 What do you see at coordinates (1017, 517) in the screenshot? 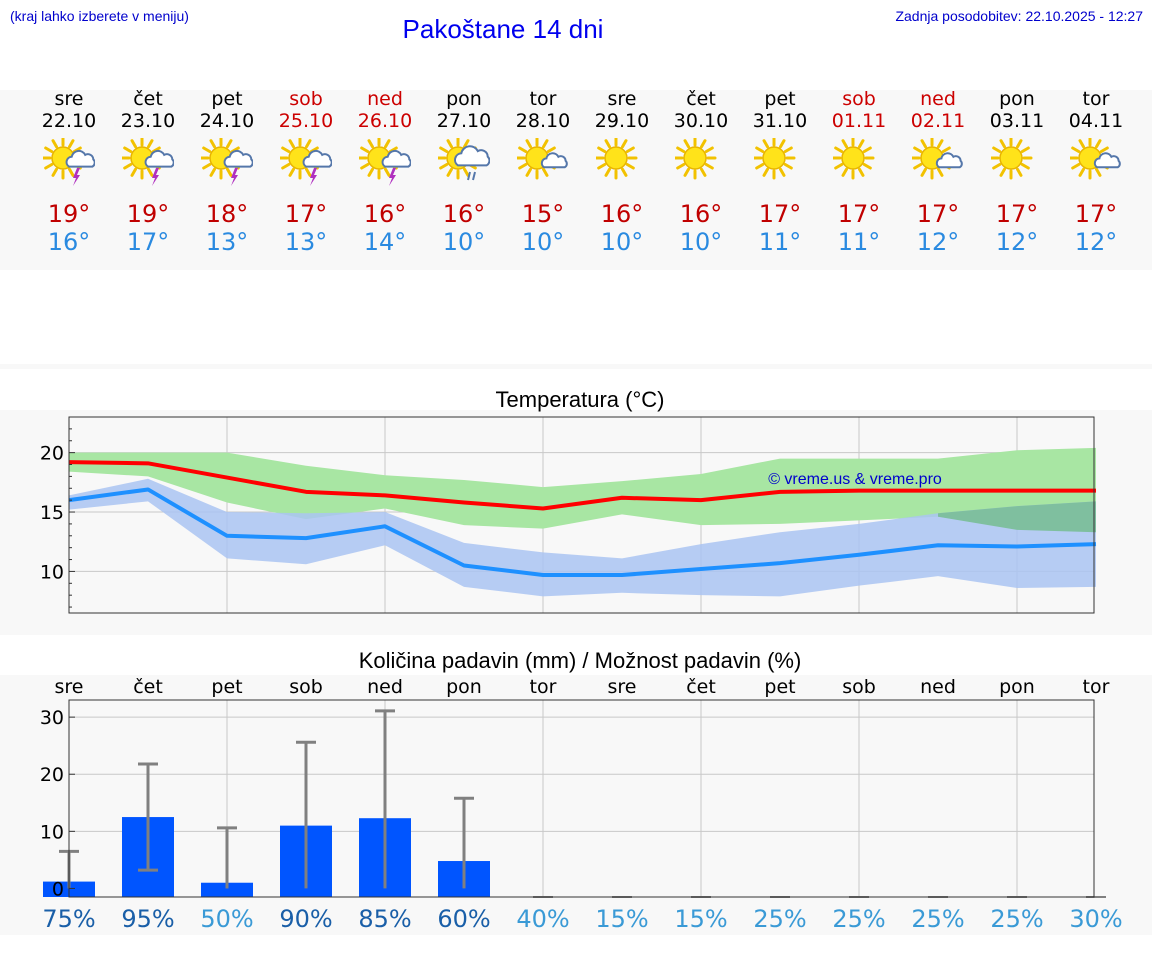
I see `range-overlap` at bounding box center [1017, 517].